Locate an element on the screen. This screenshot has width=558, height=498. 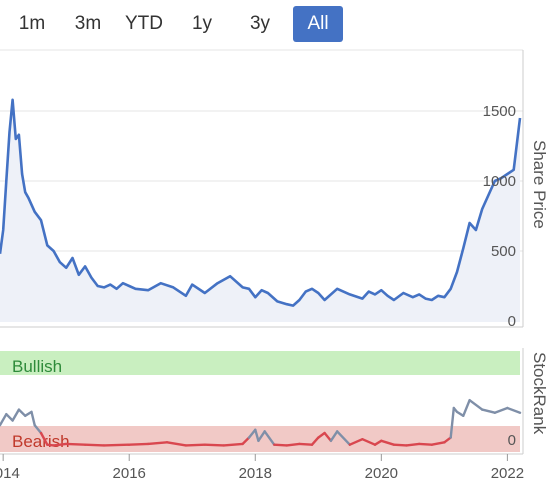
x-tick-label: 2018 is located at coordinates (255, 473).